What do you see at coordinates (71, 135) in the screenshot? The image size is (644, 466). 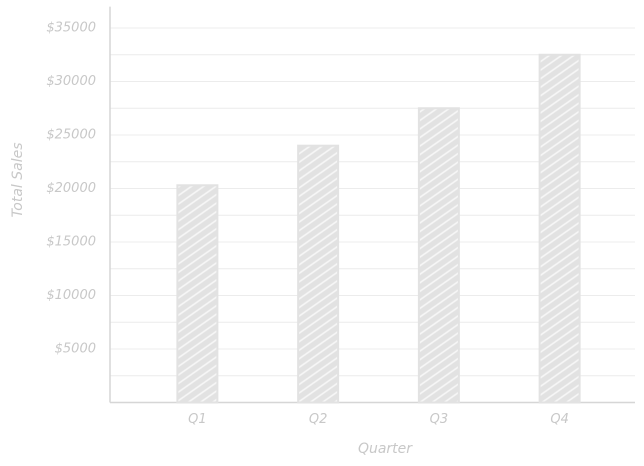 I see `y-tick-label: $25000` at bounding box center [71, 135].